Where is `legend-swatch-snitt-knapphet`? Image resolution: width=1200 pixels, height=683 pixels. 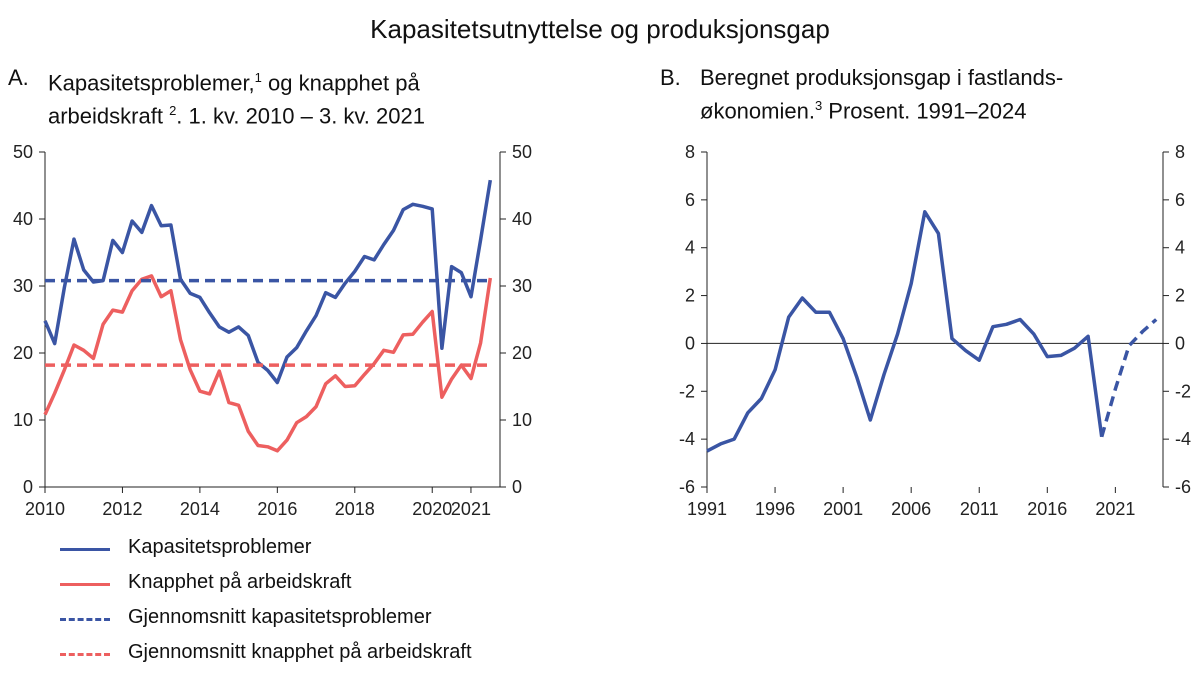
legend-swatch-snitt-knapphet is located at coordinates (85, 654).